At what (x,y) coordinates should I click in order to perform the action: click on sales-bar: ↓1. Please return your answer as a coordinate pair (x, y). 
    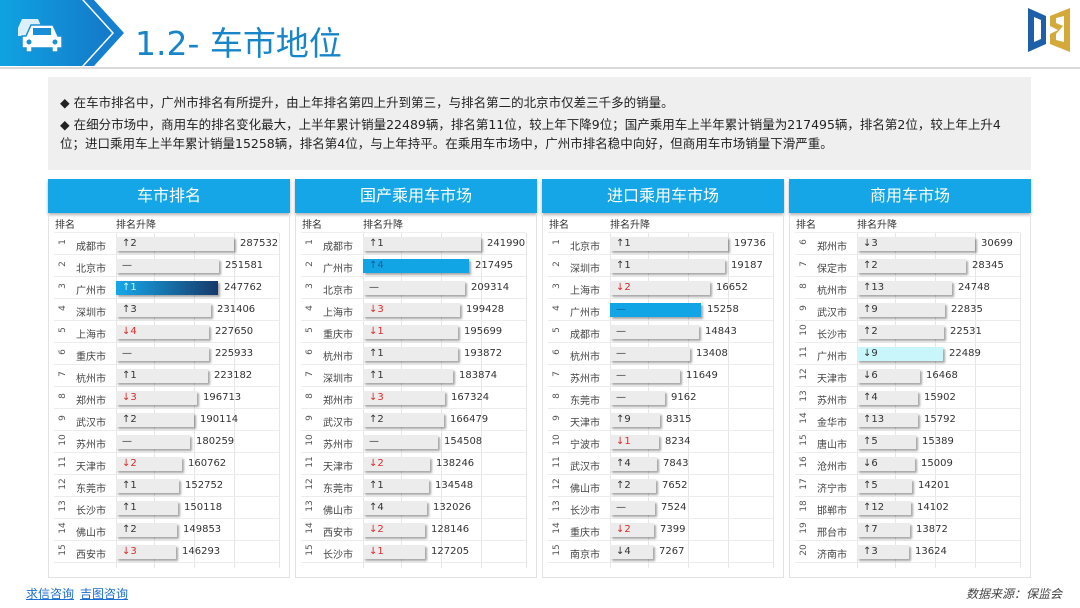
    Looking at the image, I should click on (394, 552).